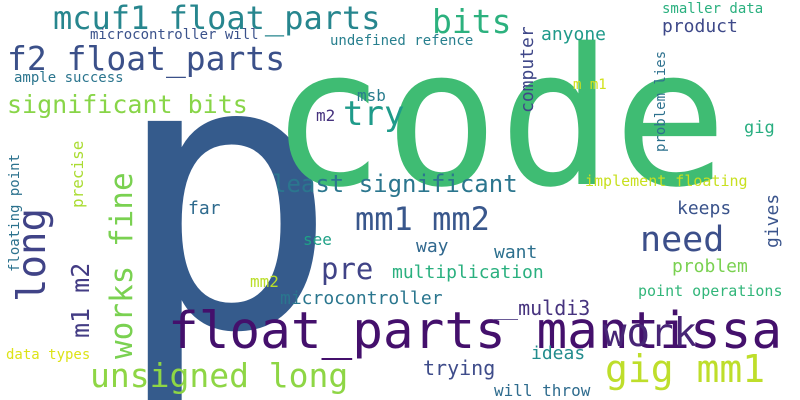  Describe the element at coordinates (77, 174) in the screenshot. I see `word-precise: precise` at that location.